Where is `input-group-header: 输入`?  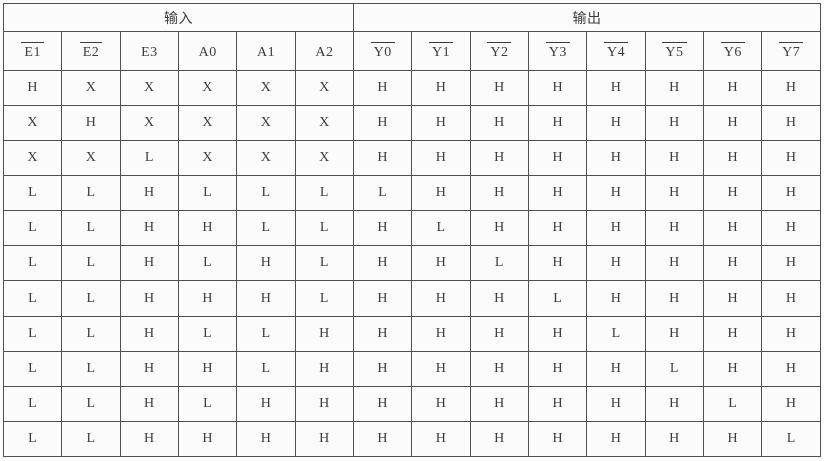 input-group-header: 输入 is located at coordinates (178, 17).